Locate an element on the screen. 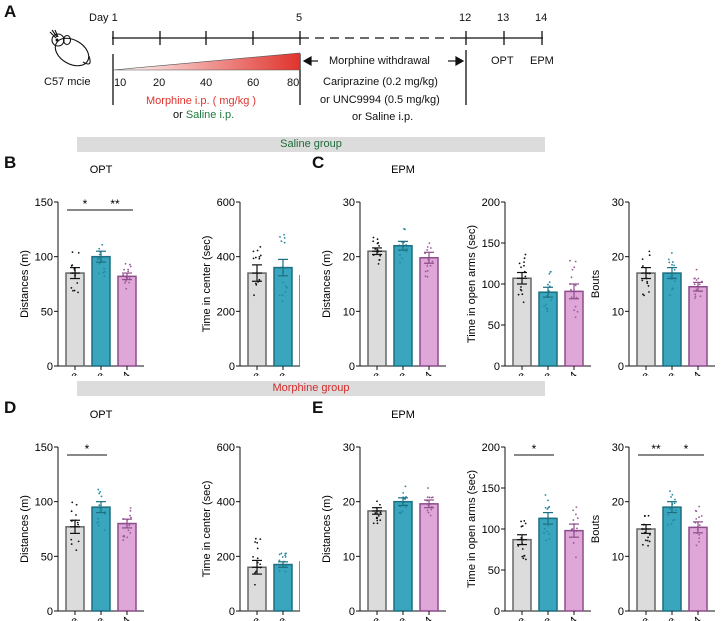 Image resolution: width=723 pixels, height=621 pixels. y-tick-label: 10 is located at coordinates (349, 557).